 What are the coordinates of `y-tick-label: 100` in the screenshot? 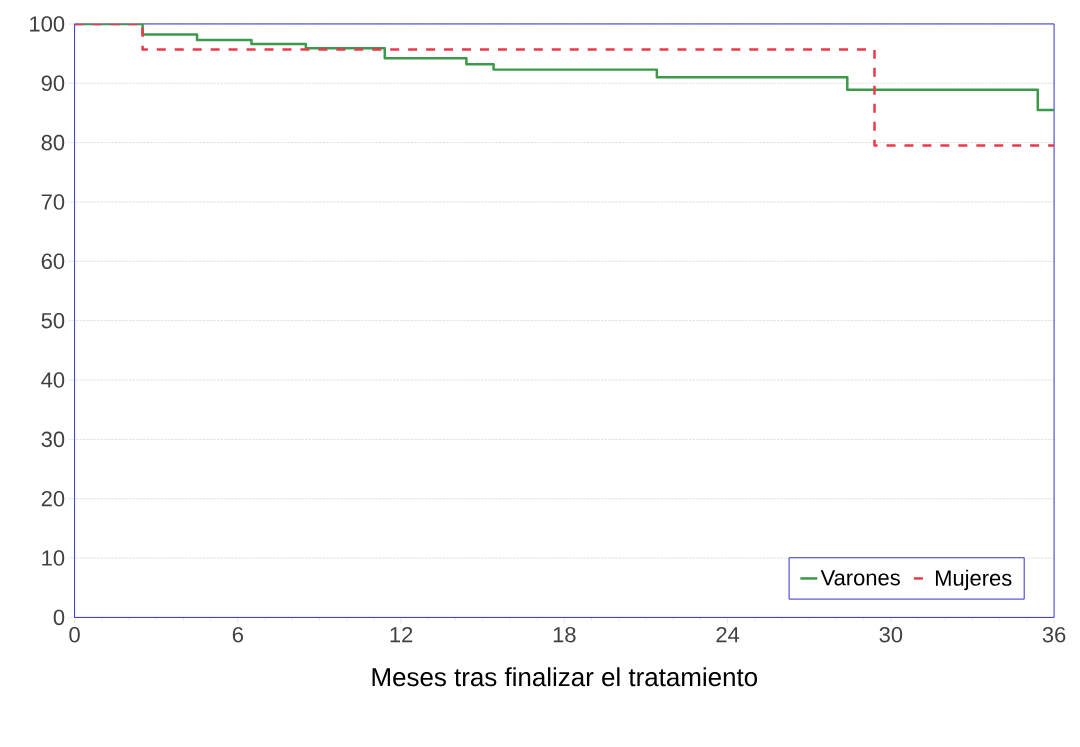 It's located at (47, 24).